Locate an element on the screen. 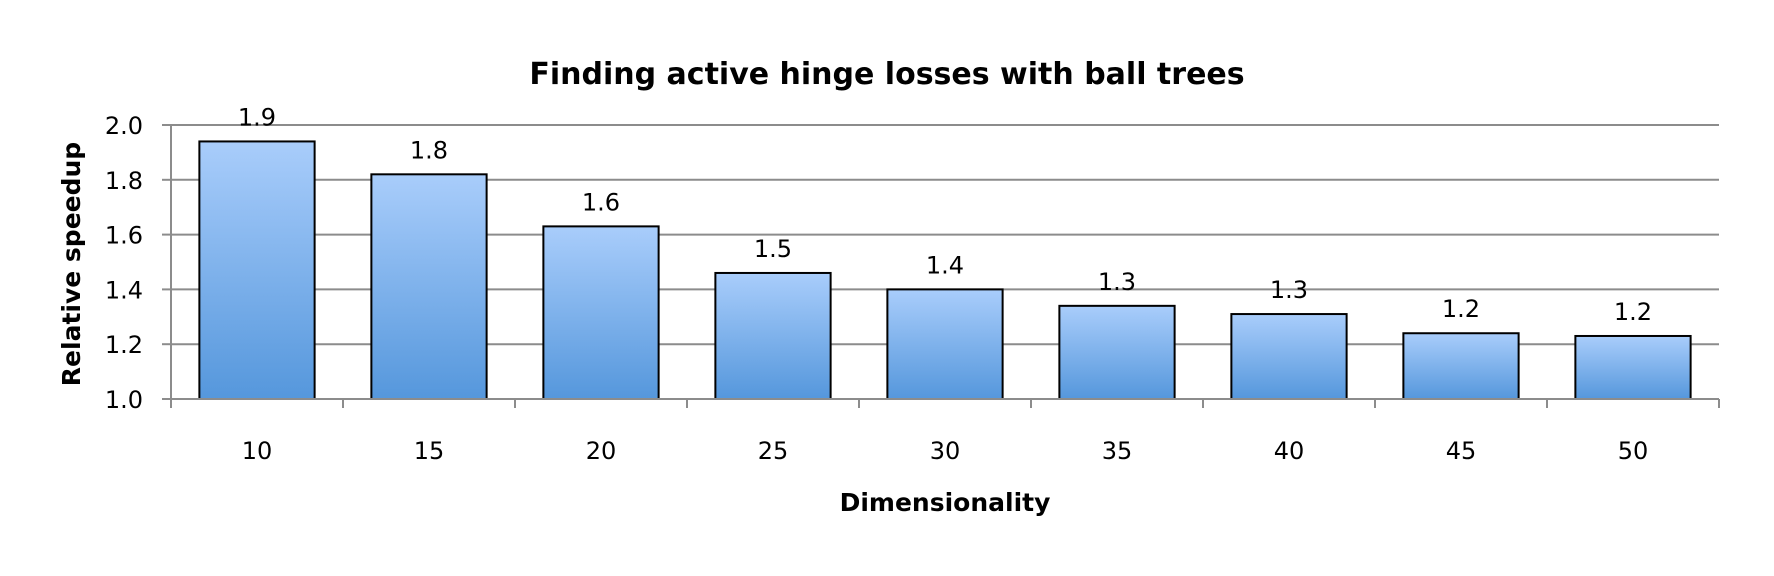  x-tick-label: 15 is located at coordinates (429, 451).